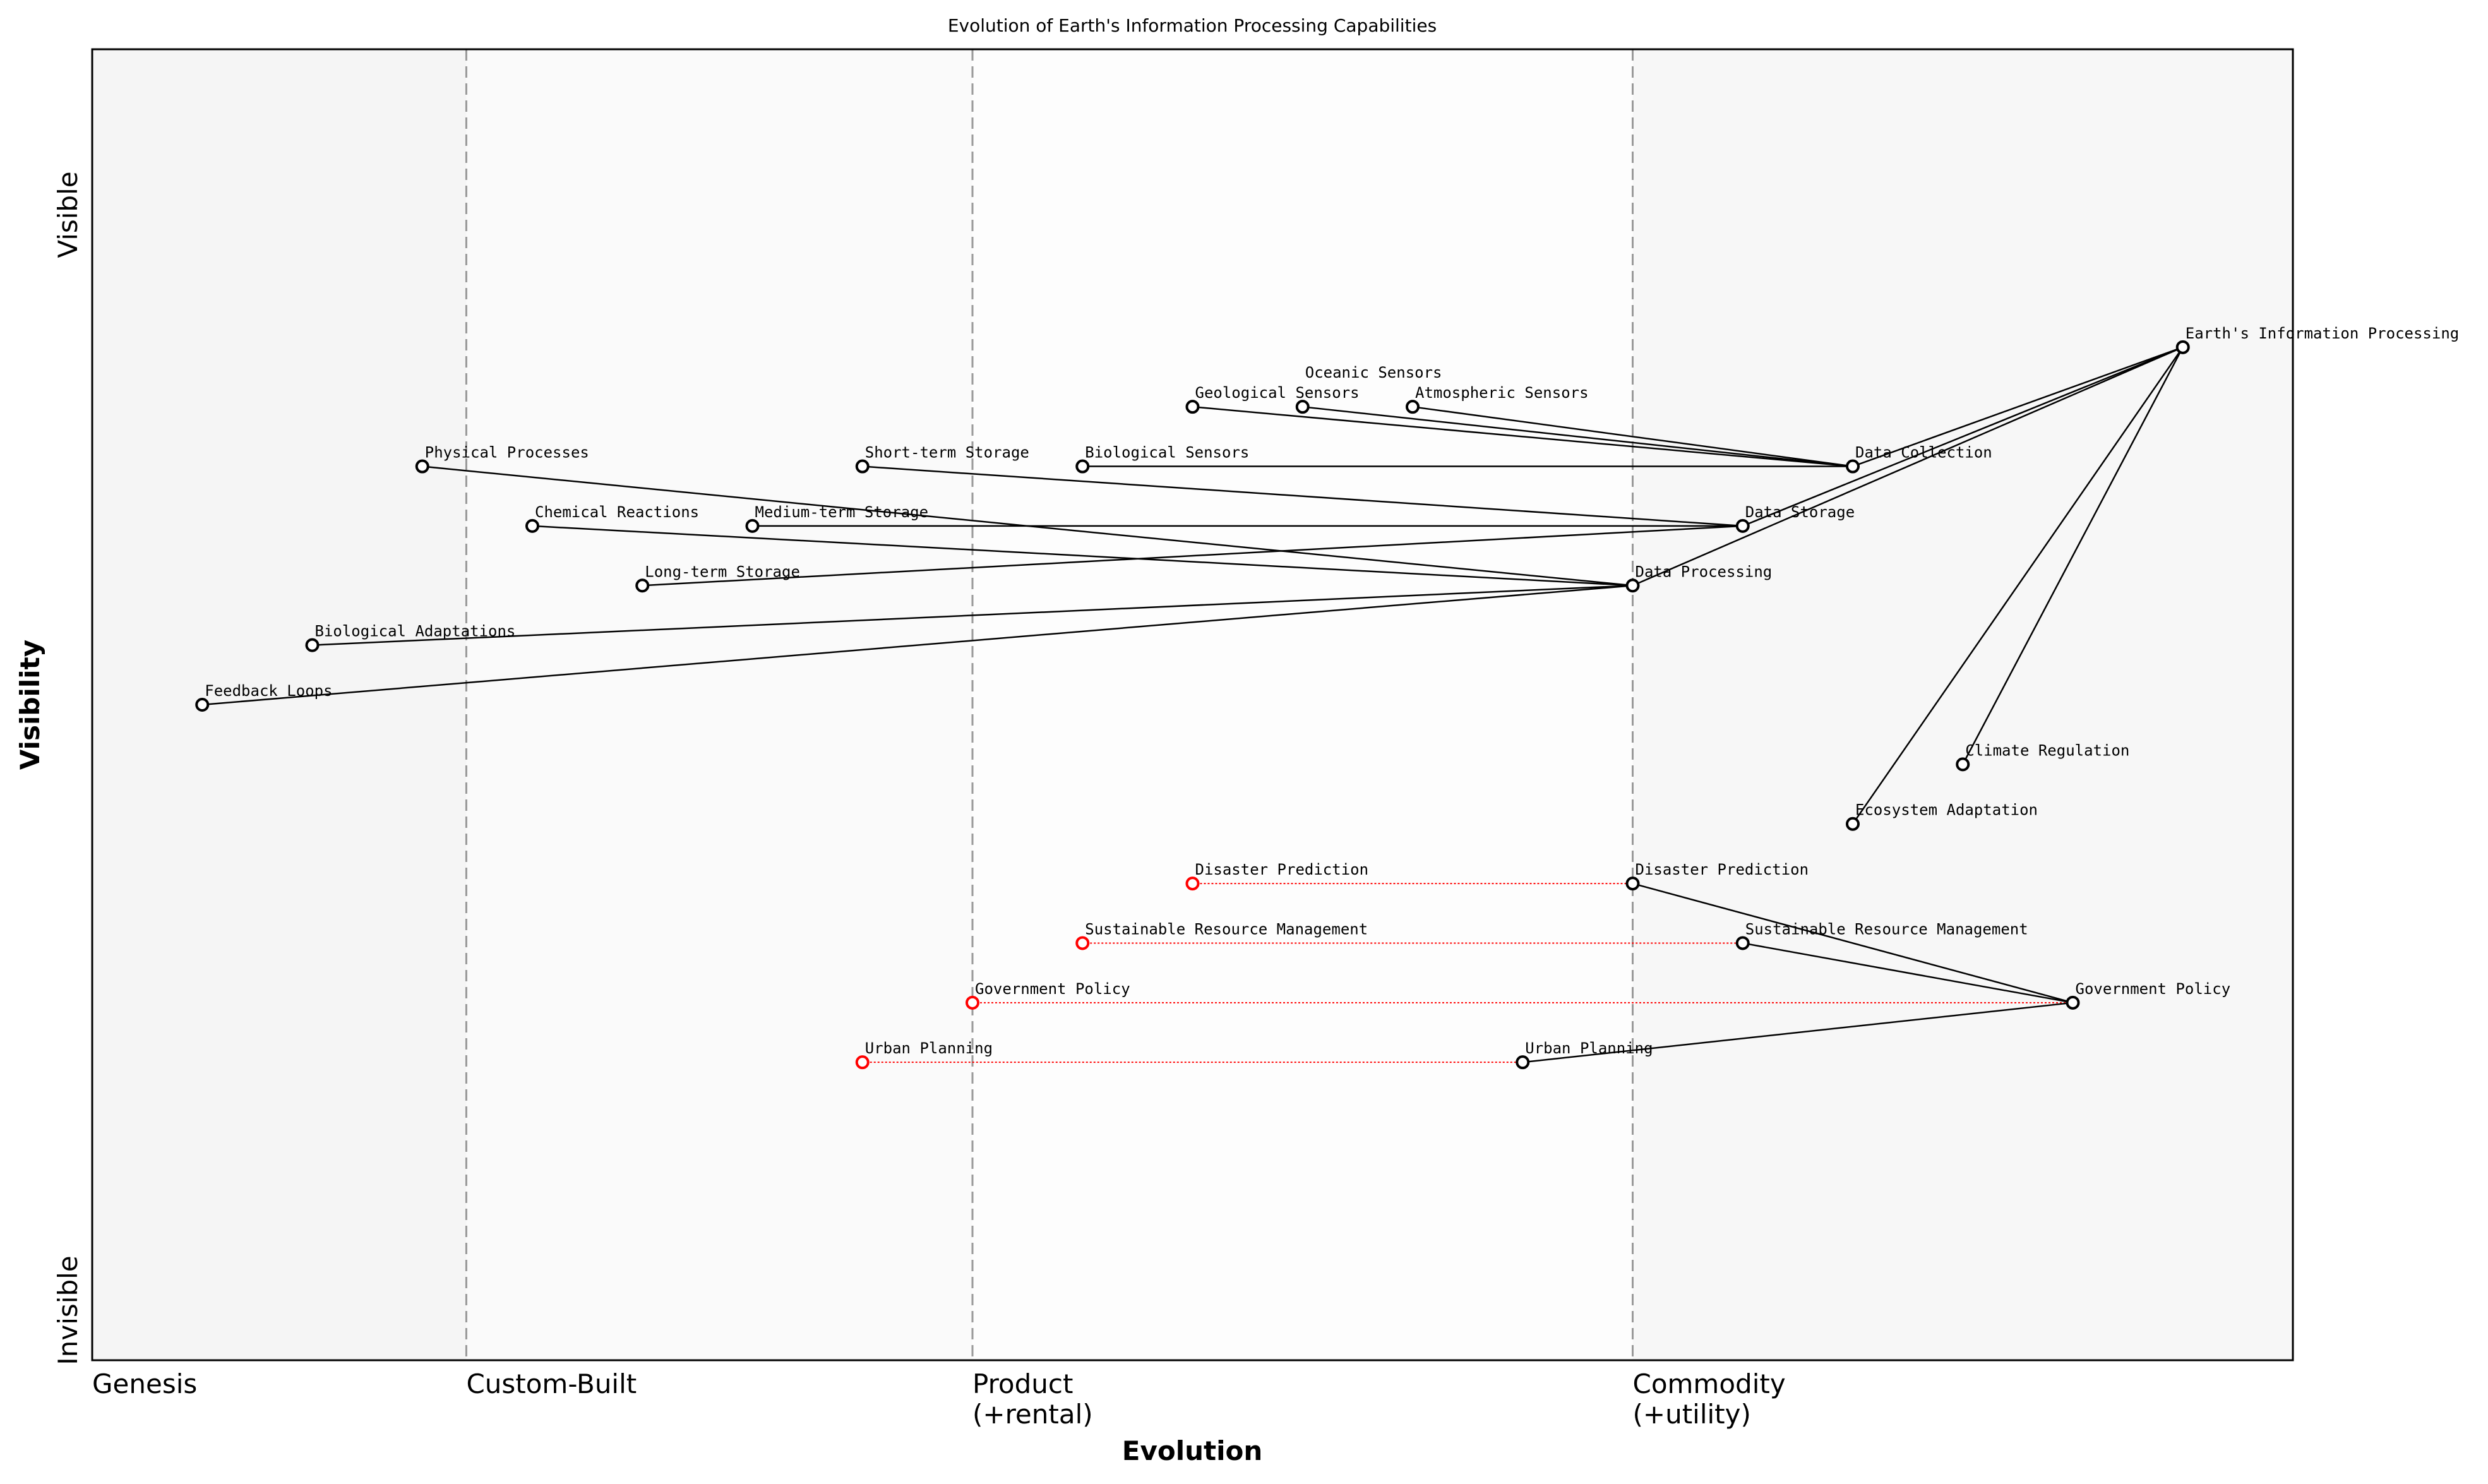  What do you see at coordinates (1167, 453) in the screenshot?
I see `component-label: Biological Sensors` at bounding box center [1167, 453].